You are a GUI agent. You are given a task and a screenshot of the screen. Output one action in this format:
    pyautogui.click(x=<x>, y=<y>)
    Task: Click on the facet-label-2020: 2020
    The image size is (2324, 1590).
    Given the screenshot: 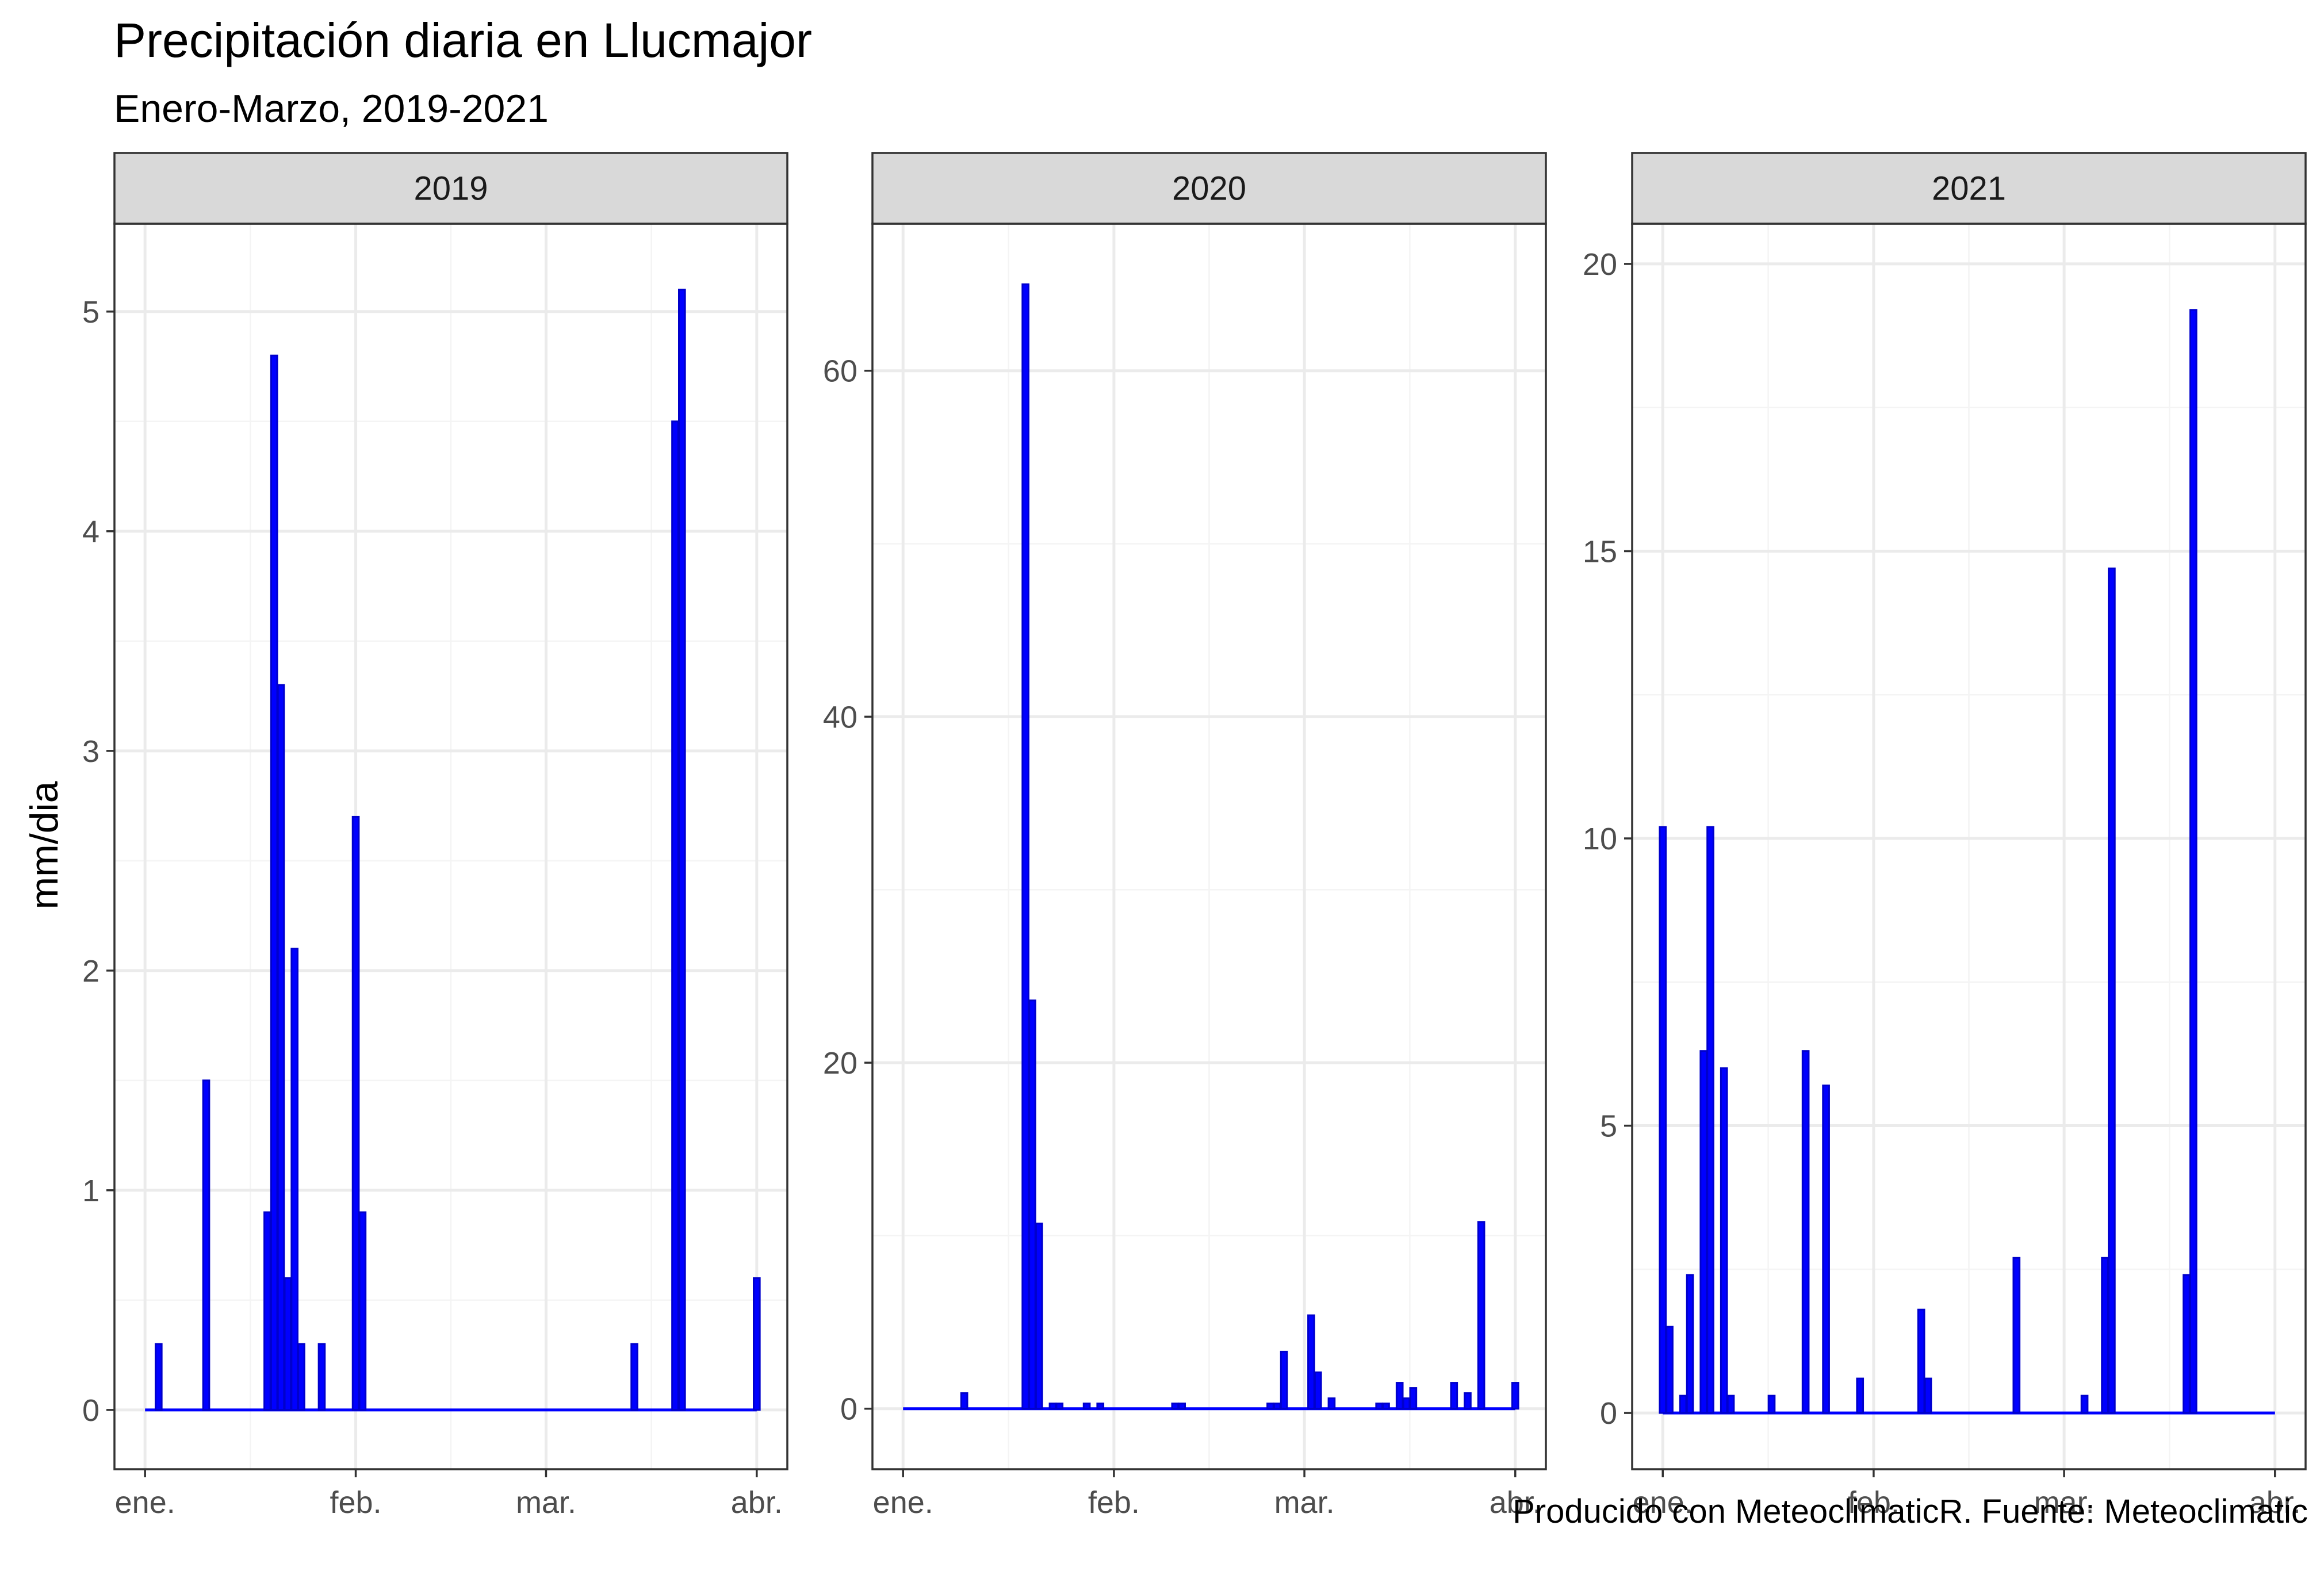 What is the action you would take?
    pyautogui.click(x=1209, y=189)
    